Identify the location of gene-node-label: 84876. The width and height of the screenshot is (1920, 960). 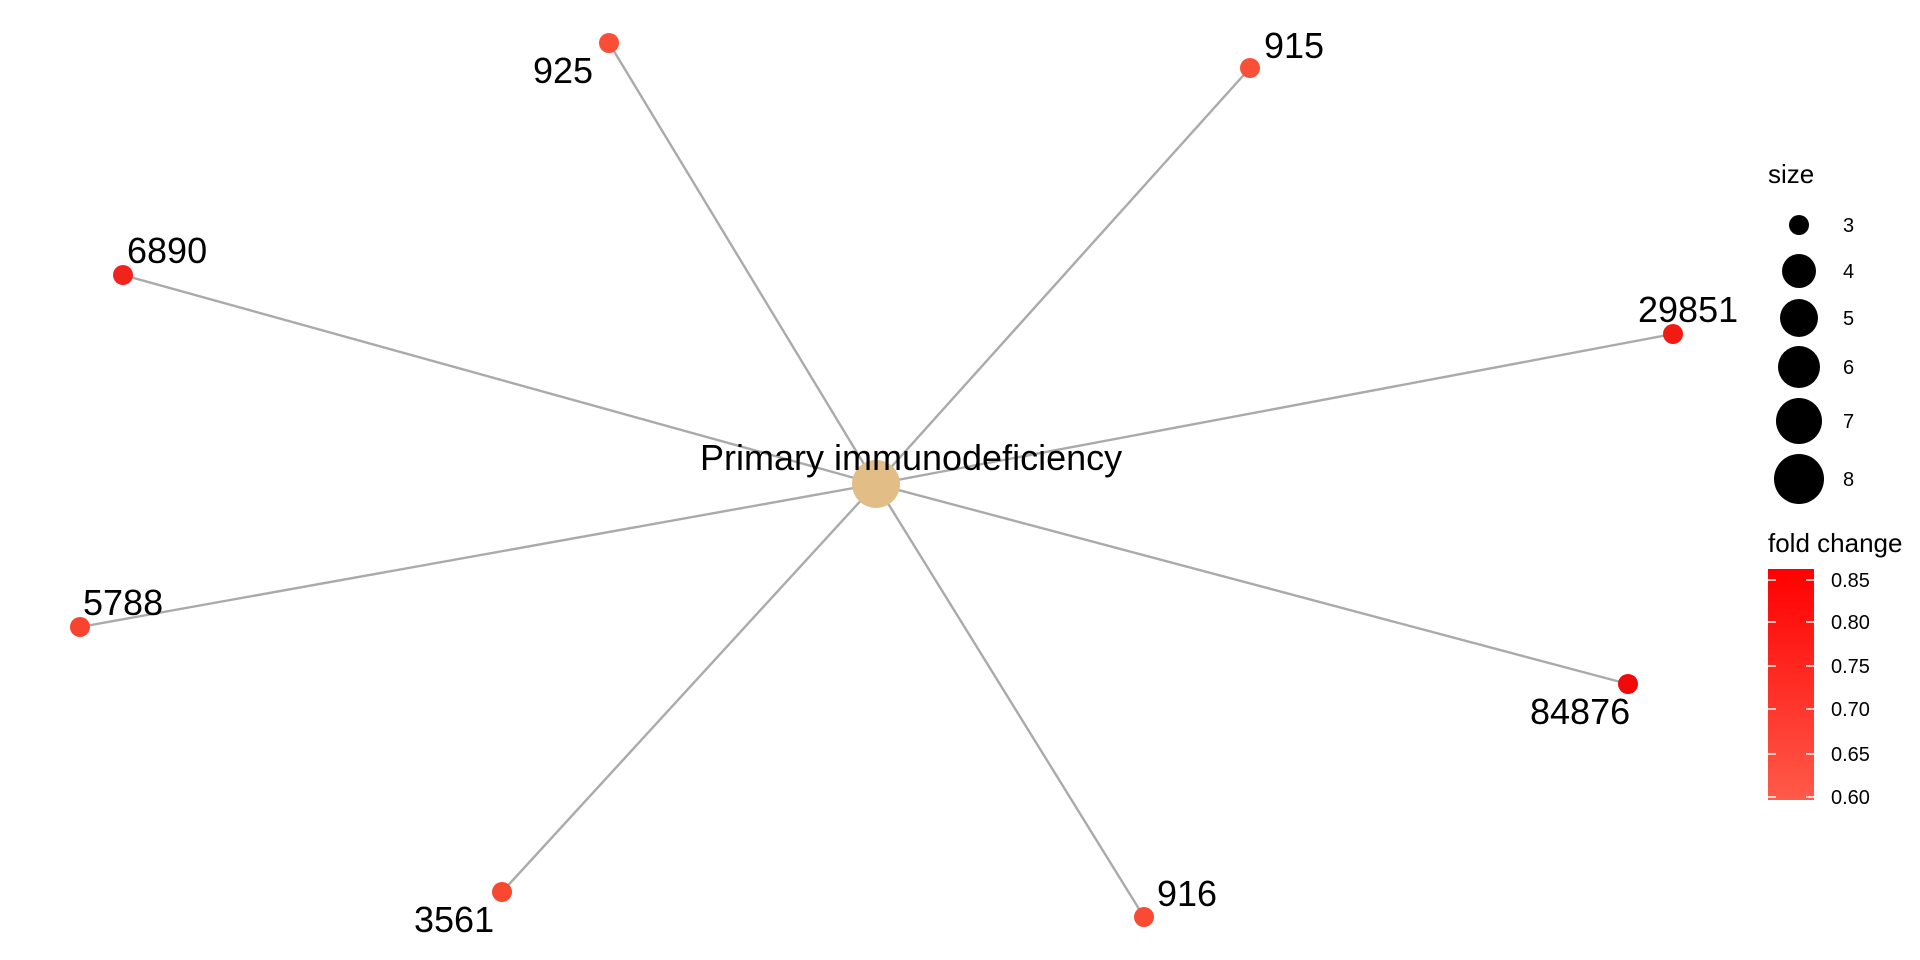
(1580, 711).